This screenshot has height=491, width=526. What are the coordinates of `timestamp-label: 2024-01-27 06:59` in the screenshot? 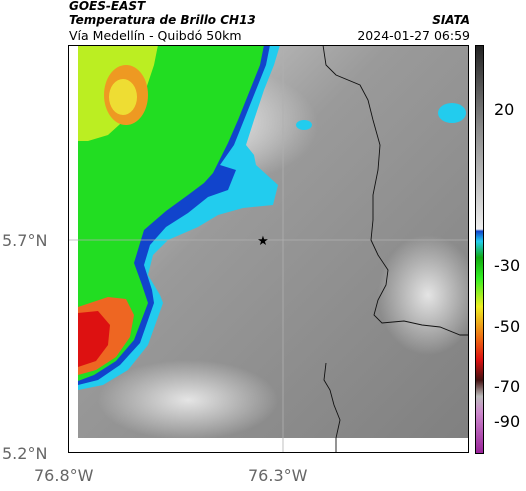 It's located at (413, 35).